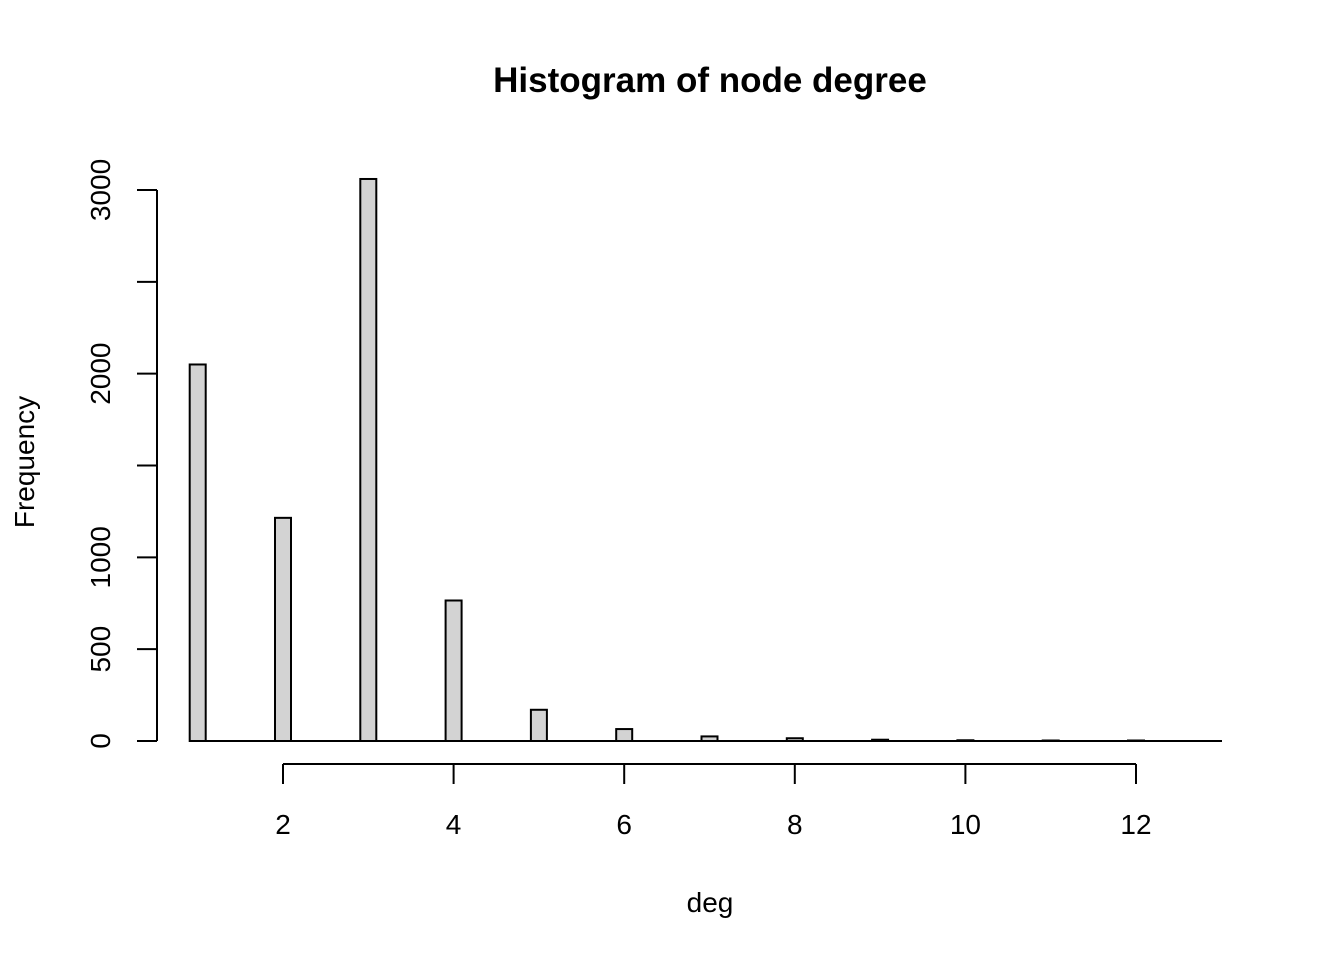  What do you see at coordinates (100, 190) in the screenshot?
I see `y-tick-label-3000: 3000` at bounding box center [100, 190].